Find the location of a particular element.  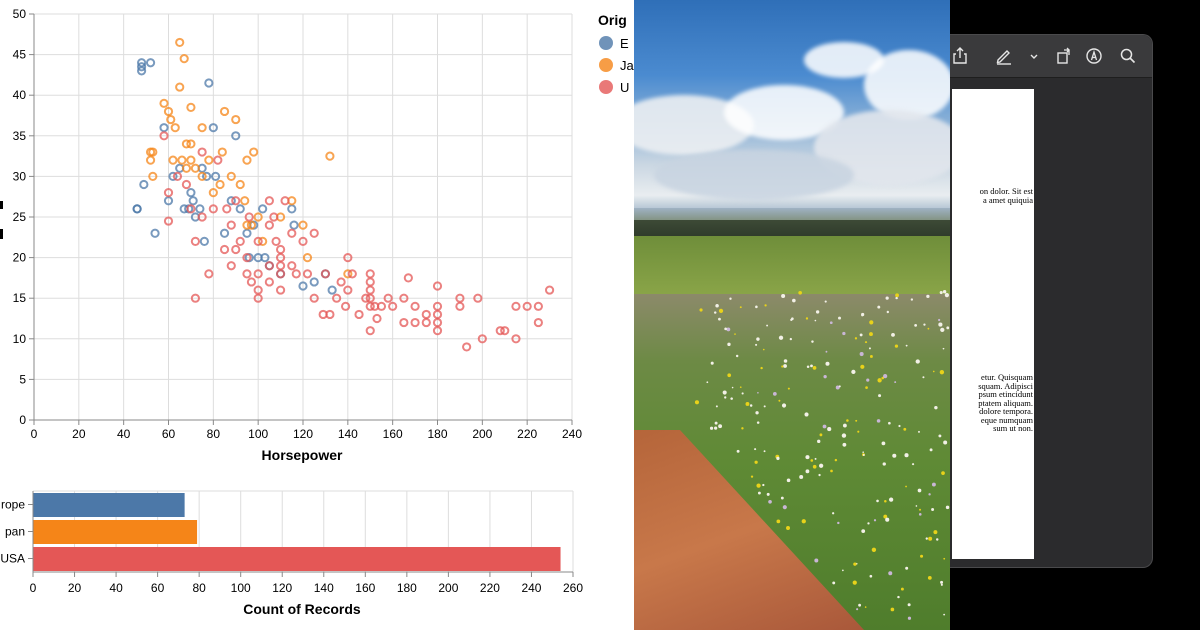

document-line: dolore tempora. is located at coordinates (1006, 411).